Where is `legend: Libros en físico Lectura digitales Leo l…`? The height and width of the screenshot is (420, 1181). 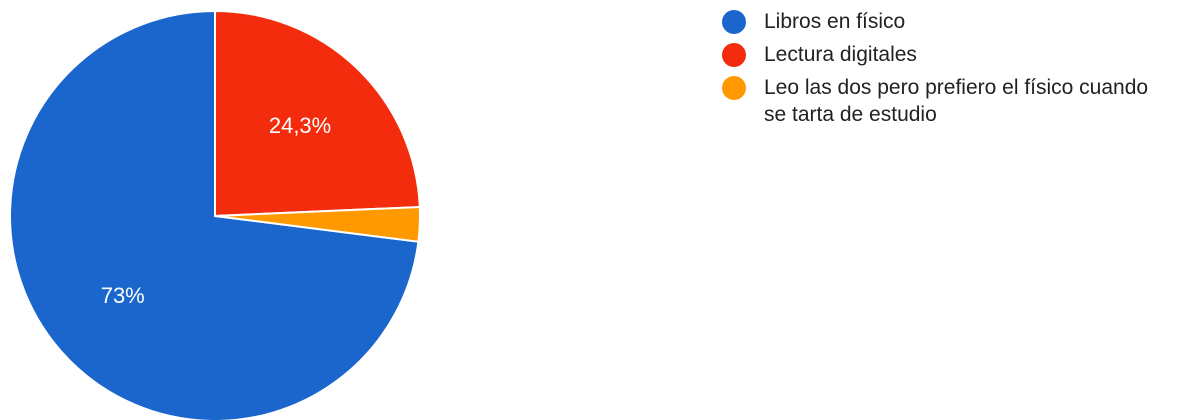 legend: Libros en físico Lectura digitales Leo l… is located at coordinates (947, 71).